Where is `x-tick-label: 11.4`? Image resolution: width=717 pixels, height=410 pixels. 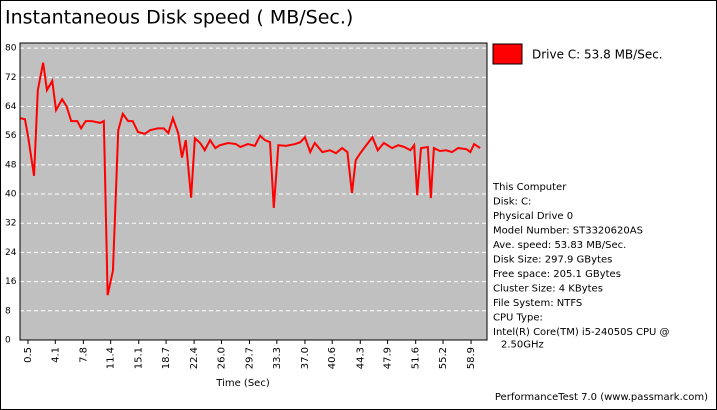
x-tick-label: 11.4 is located at coordinates (111, 358).